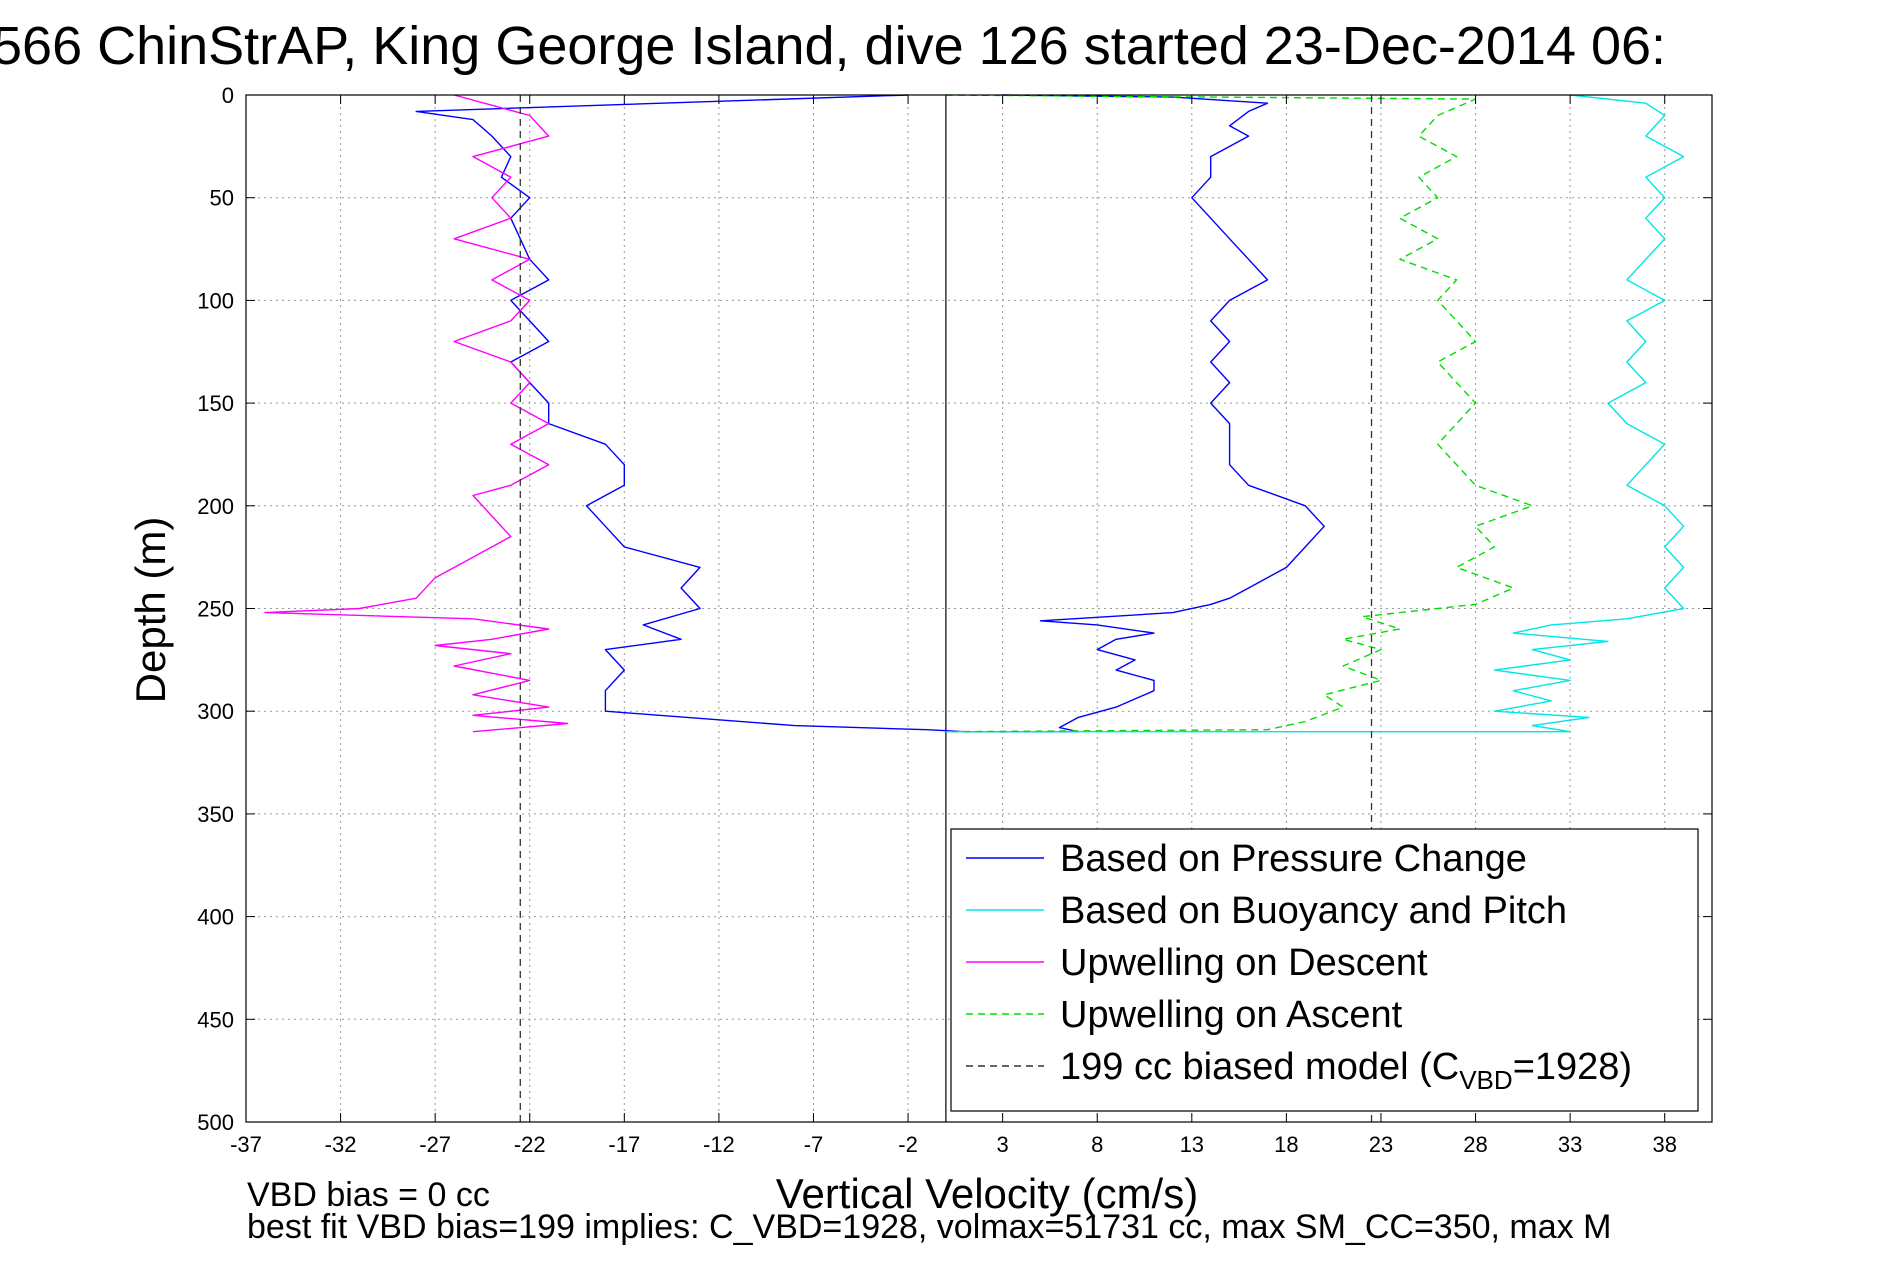  What do you see at coordinates (222, 198) in the screenshot?
I see `y-tick-label: 50` at bounding box center [222, 198].